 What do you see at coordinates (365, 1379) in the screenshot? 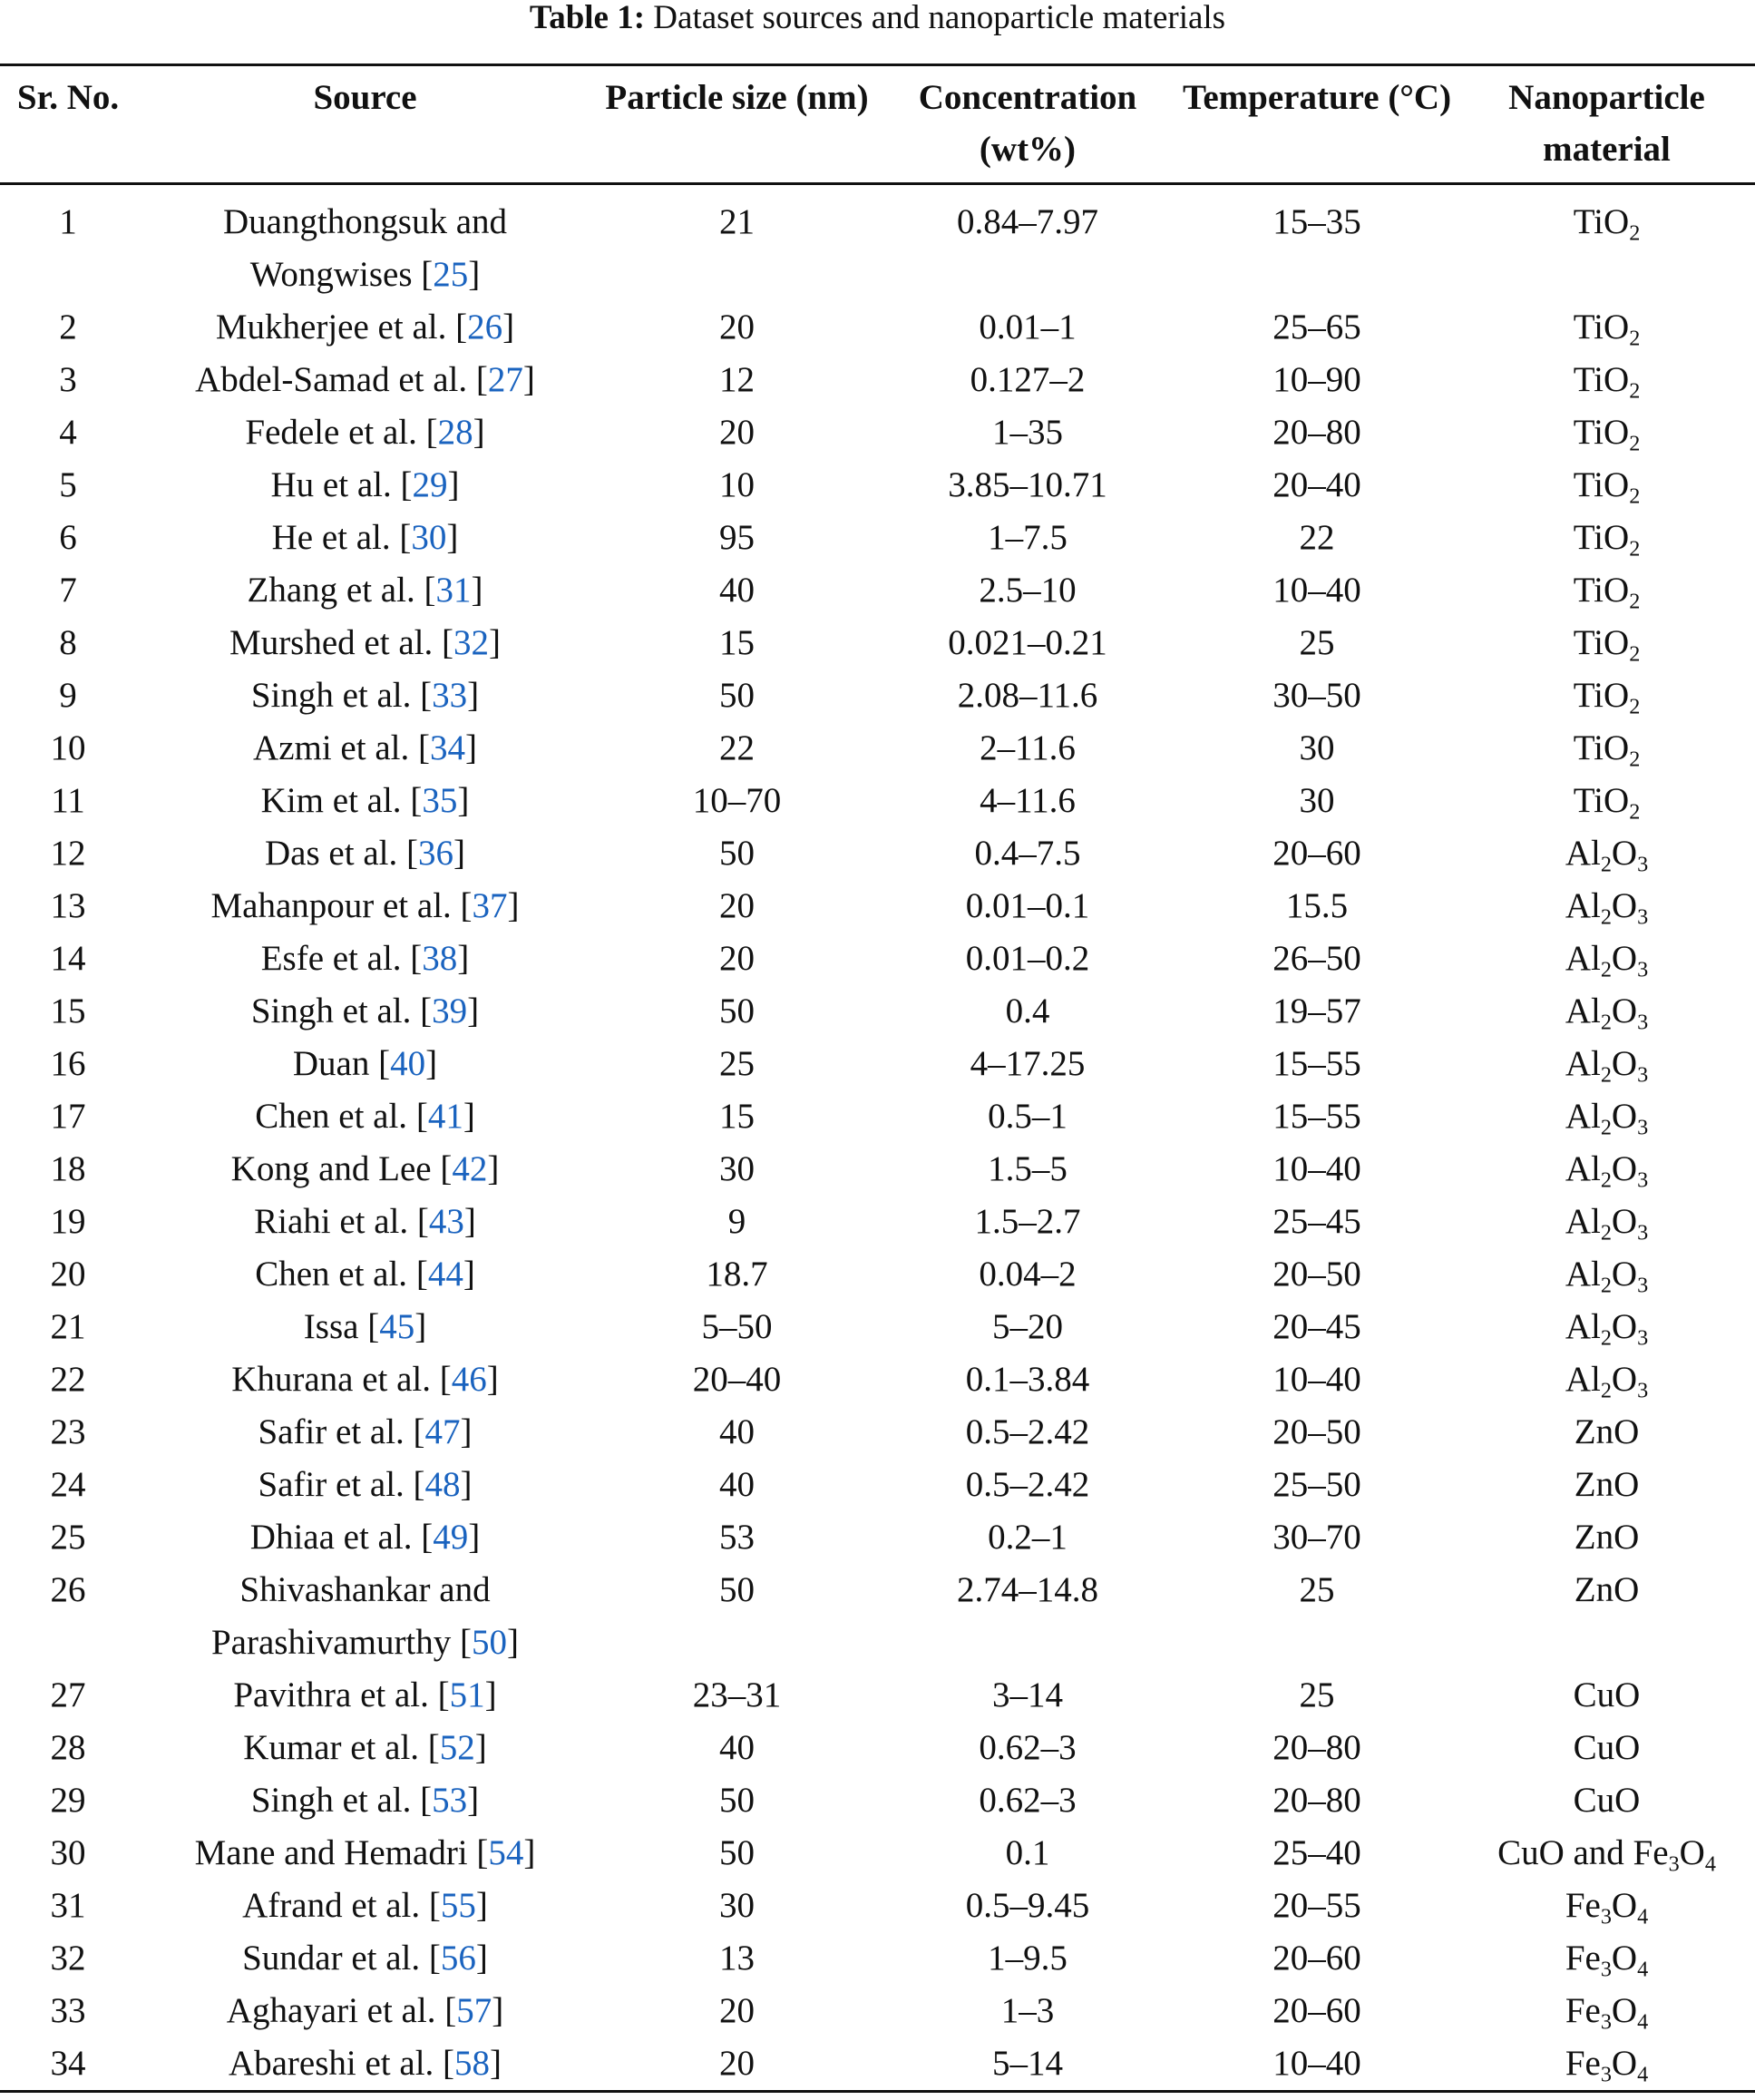
I see `source-cell: Khurana et al. [46]` at bounding box center [365, 1379].